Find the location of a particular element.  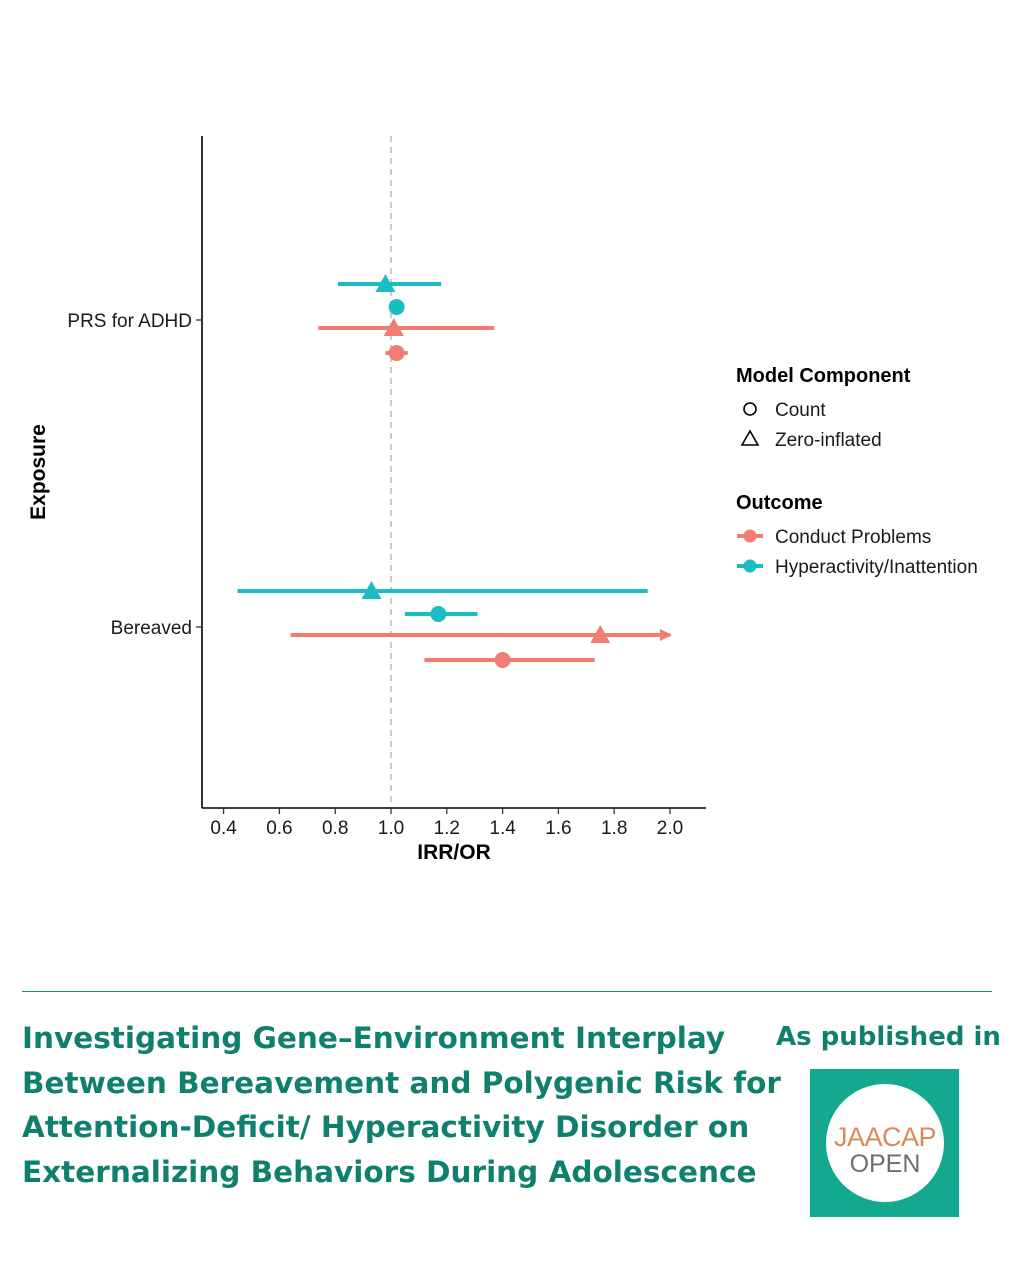

y-tick-label: PRS for ADHD is located at coordinates (129, 321).